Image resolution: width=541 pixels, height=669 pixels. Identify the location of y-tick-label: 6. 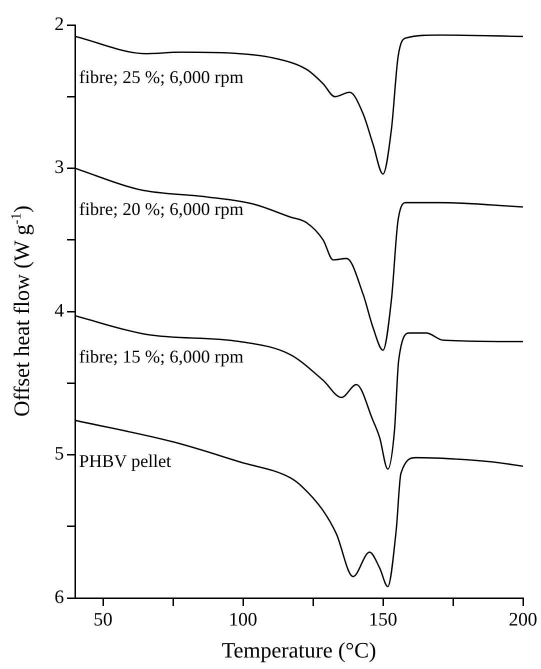
(59, 597).